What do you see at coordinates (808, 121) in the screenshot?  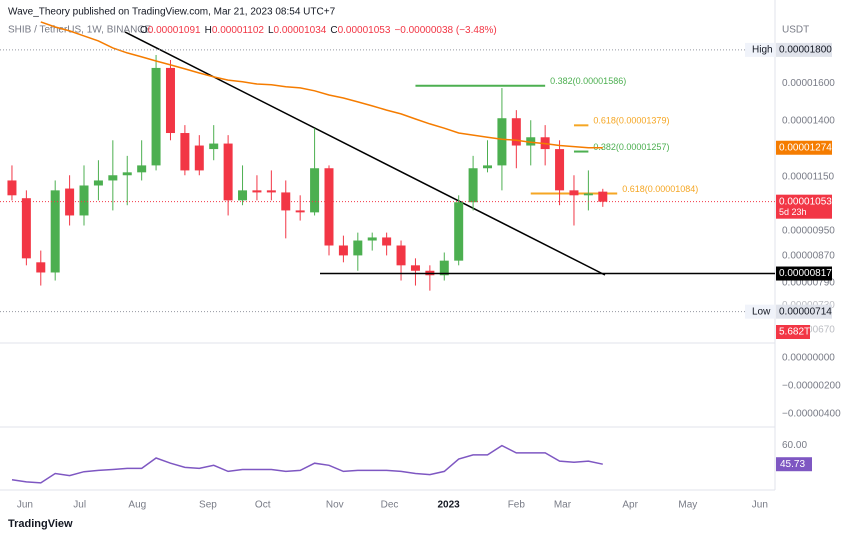 I see `y-tick-label: 0.00001400` at bounding box center [808, 121].